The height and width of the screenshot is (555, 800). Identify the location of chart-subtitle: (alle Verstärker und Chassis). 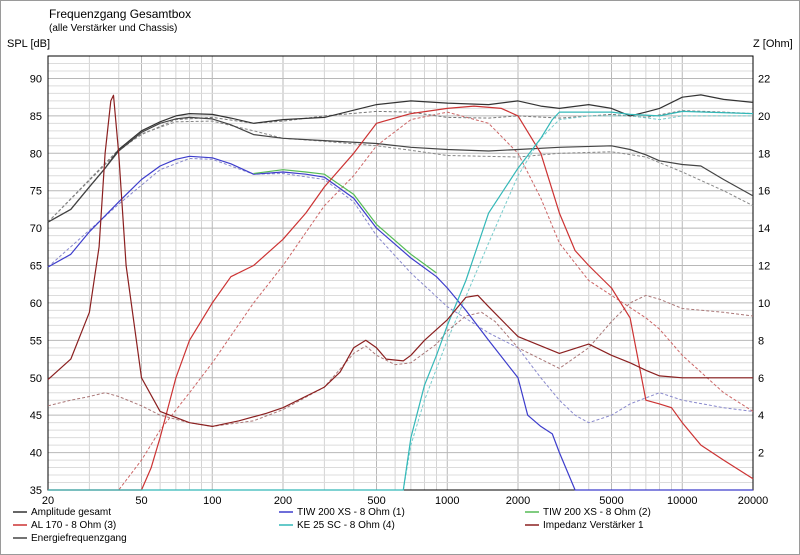
(113, 28).